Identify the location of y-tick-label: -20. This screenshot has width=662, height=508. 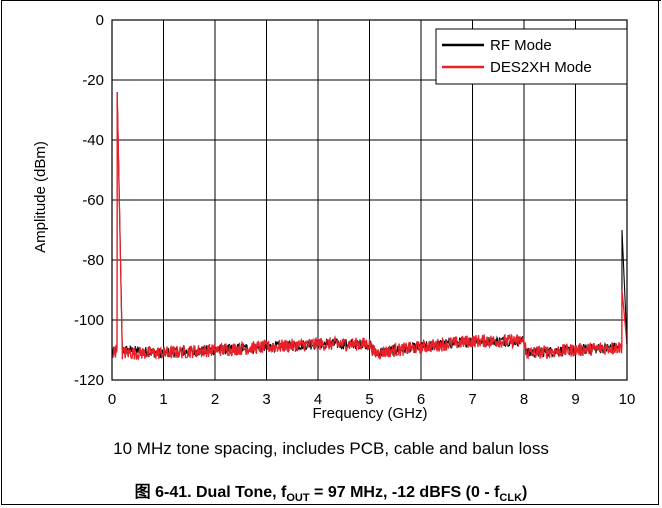
(93, 80).